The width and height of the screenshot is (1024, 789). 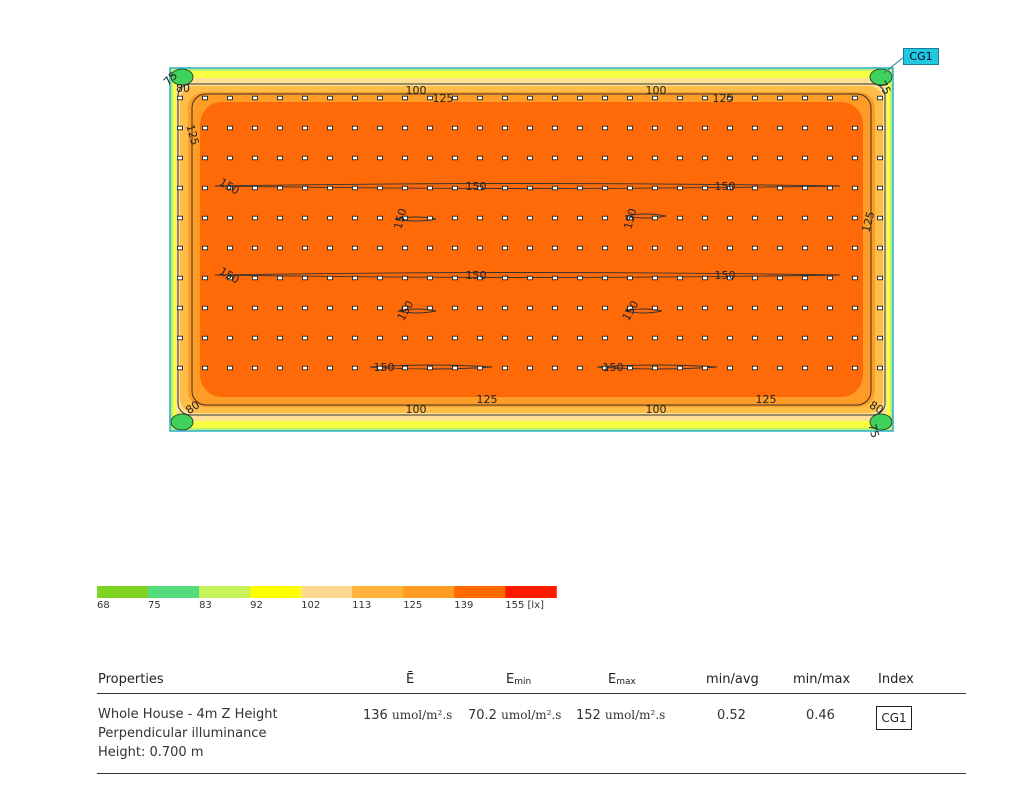 I want to click on cg1-callout-leader, so click(x=894, y=65).